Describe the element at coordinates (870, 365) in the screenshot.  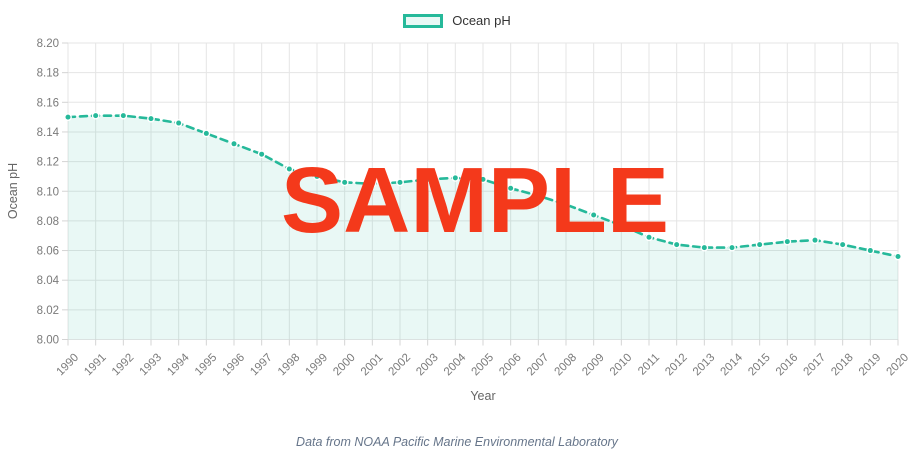
I see `x-tick-label: 2019` at that location.